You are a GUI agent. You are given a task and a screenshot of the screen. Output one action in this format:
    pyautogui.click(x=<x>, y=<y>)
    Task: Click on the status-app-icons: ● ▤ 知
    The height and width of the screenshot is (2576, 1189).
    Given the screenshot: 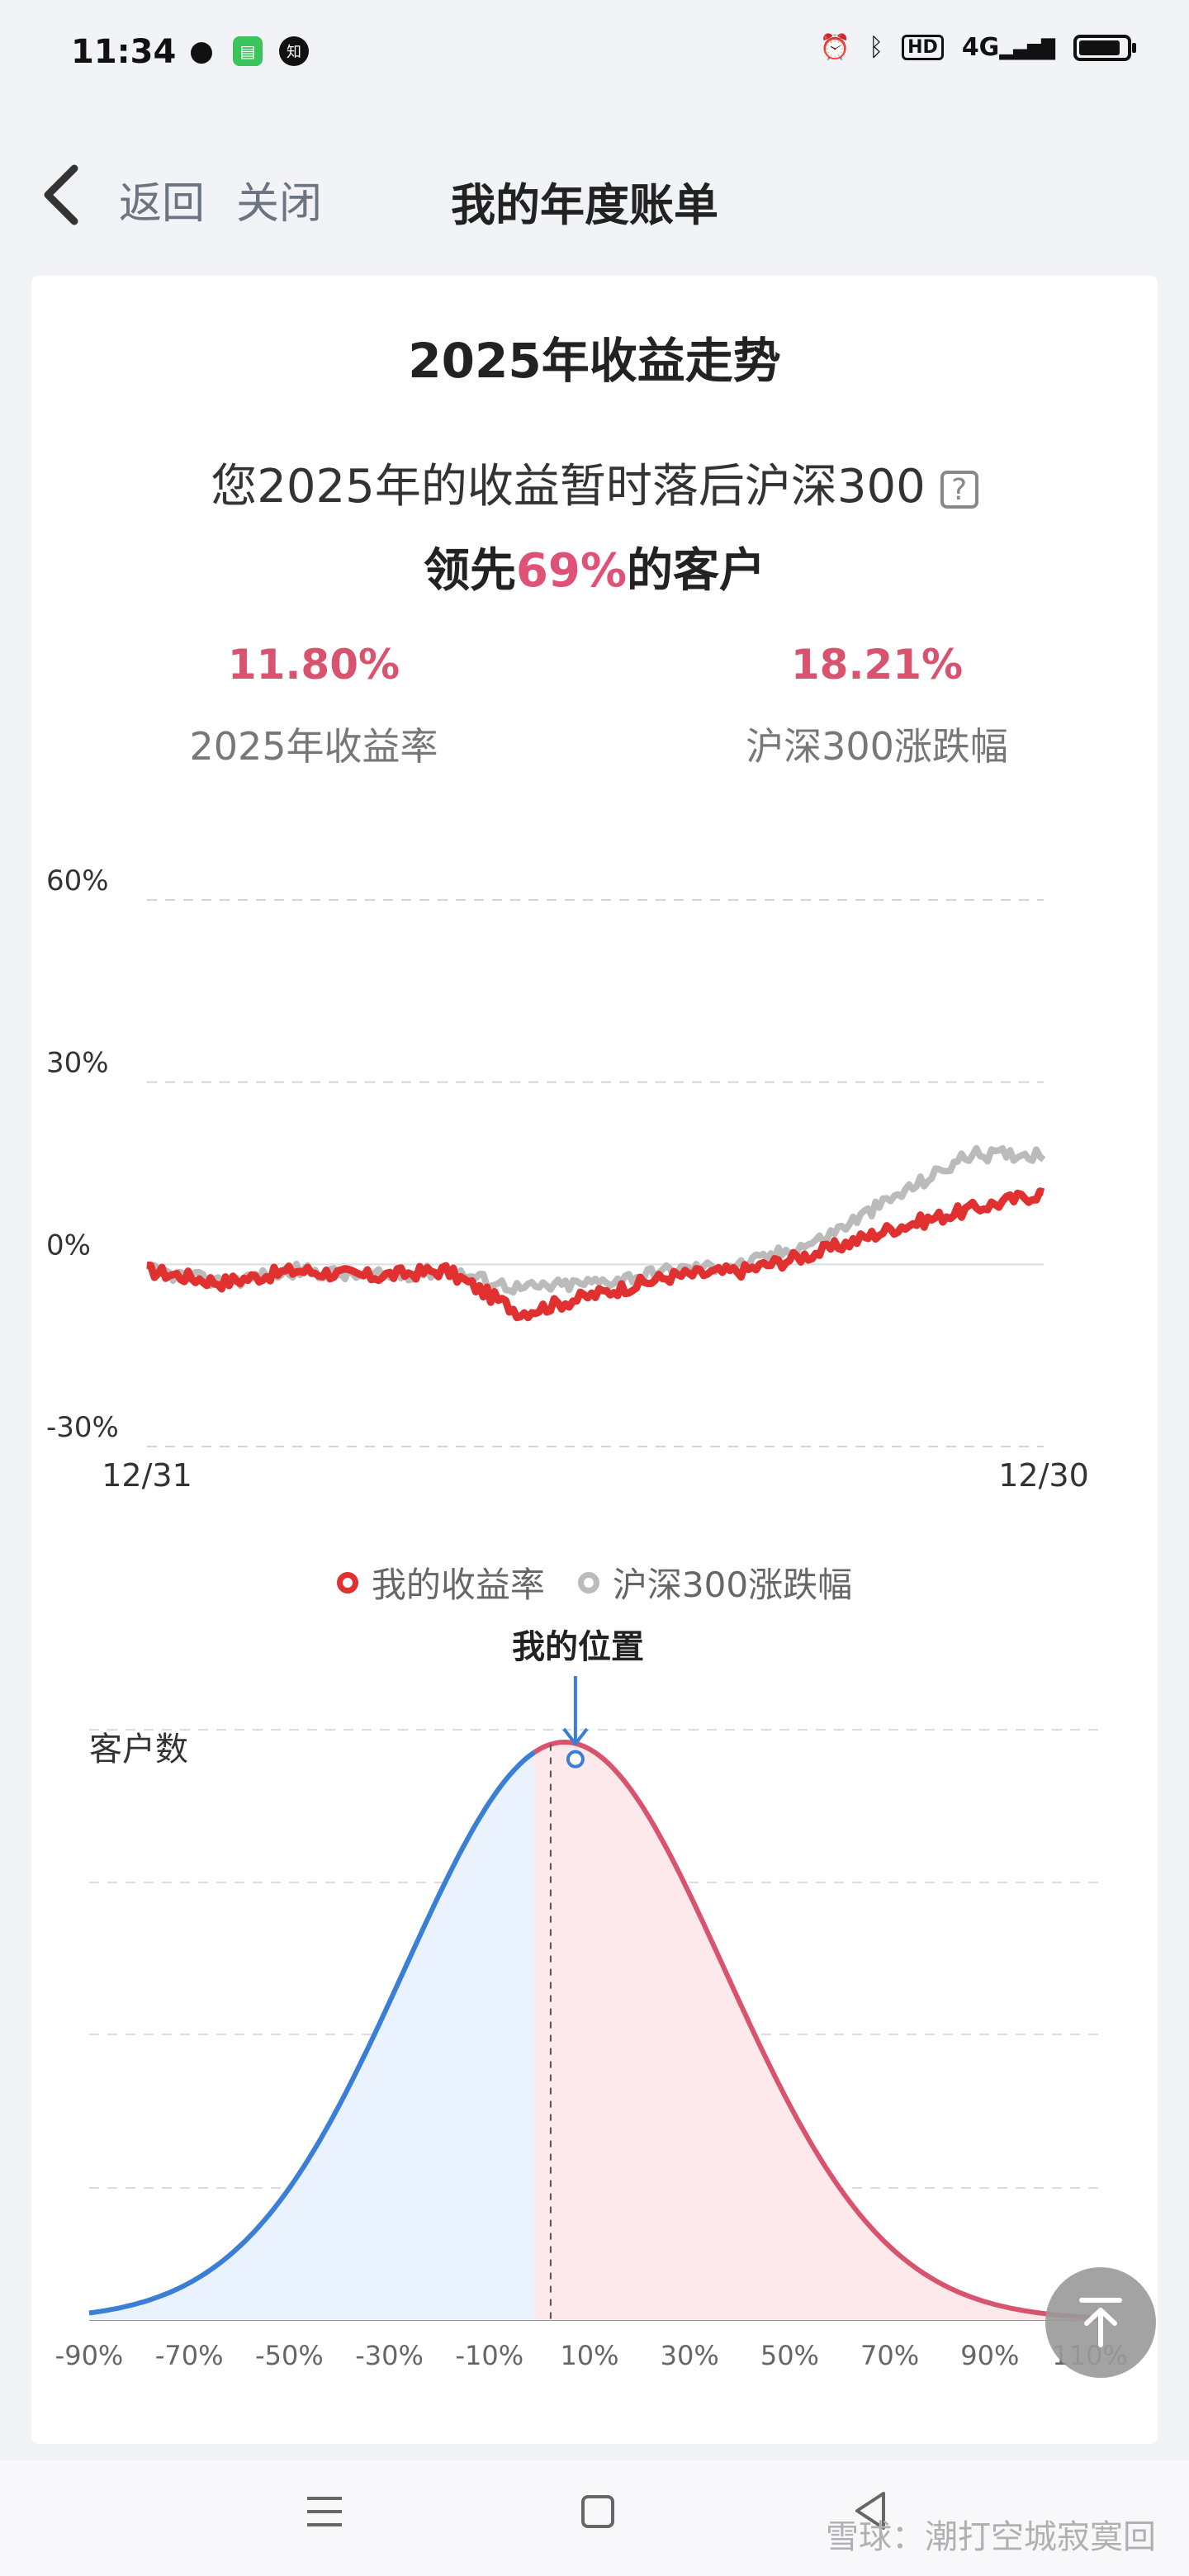 What is the action you would take?
    pyautogui.click(x=248, y=51)
    